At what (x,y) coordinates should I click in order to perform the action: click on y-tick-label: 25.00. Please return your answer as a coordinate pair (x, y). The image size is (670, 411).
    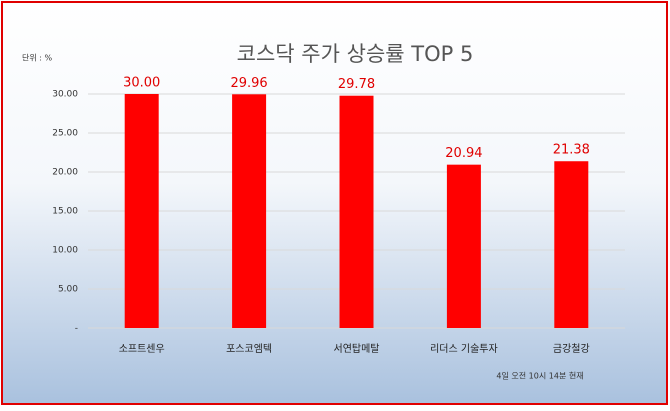
    Looking at the image, I should click on (65, 134).